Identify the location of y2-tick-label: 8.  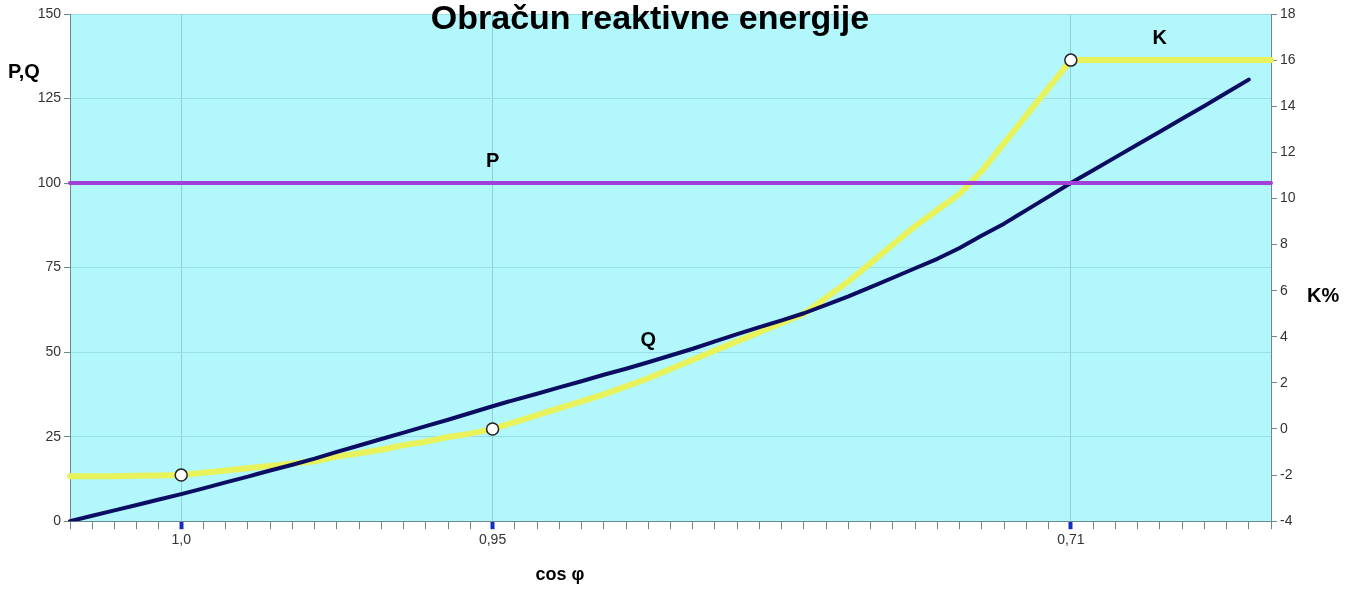
(1284, 243).